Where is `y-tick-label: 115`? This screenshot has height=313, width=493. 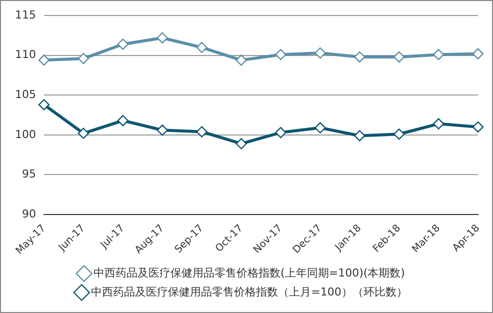
y-tick-label: 115 is located at coordinates (25, 15).